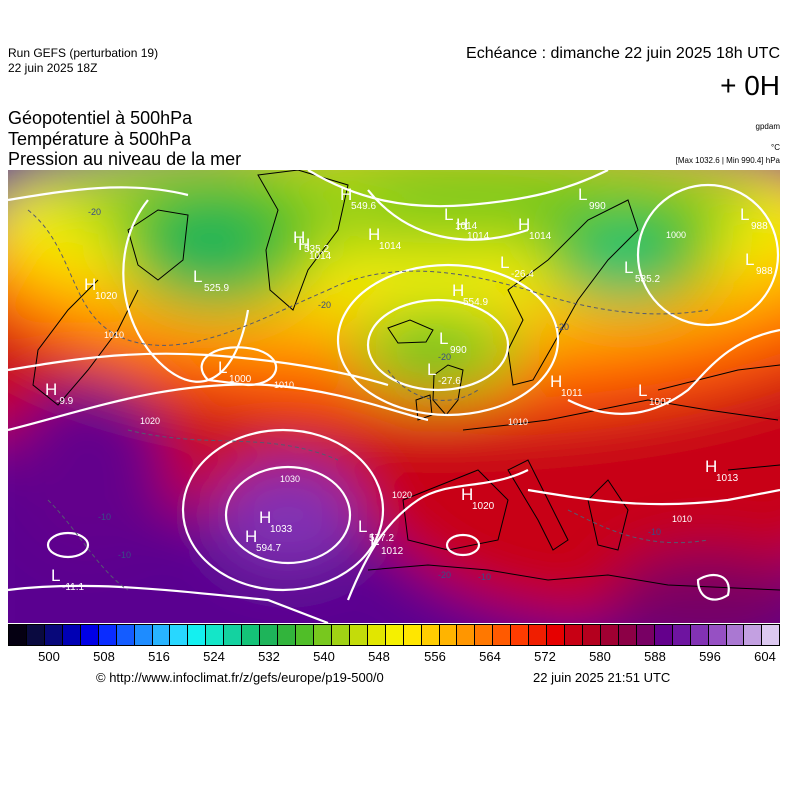 This screenshot has width=788, height=789. I want to click on unit-geopotential: gpdam, so click(767, 126).